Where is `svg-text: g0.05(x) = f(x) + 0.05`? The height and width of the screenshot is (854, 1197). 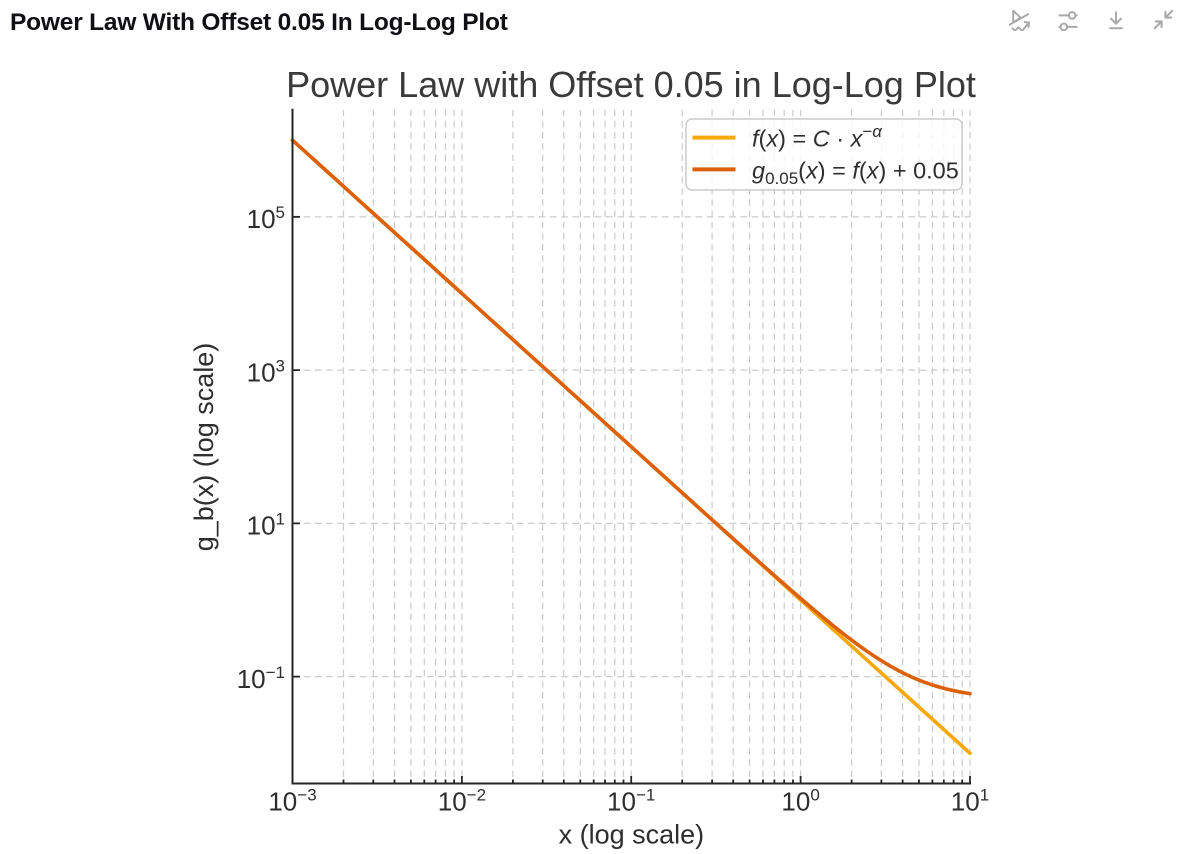 svg-text: g0.05(x) = f(x) + 0.05 is located at coordinates (855, 173).